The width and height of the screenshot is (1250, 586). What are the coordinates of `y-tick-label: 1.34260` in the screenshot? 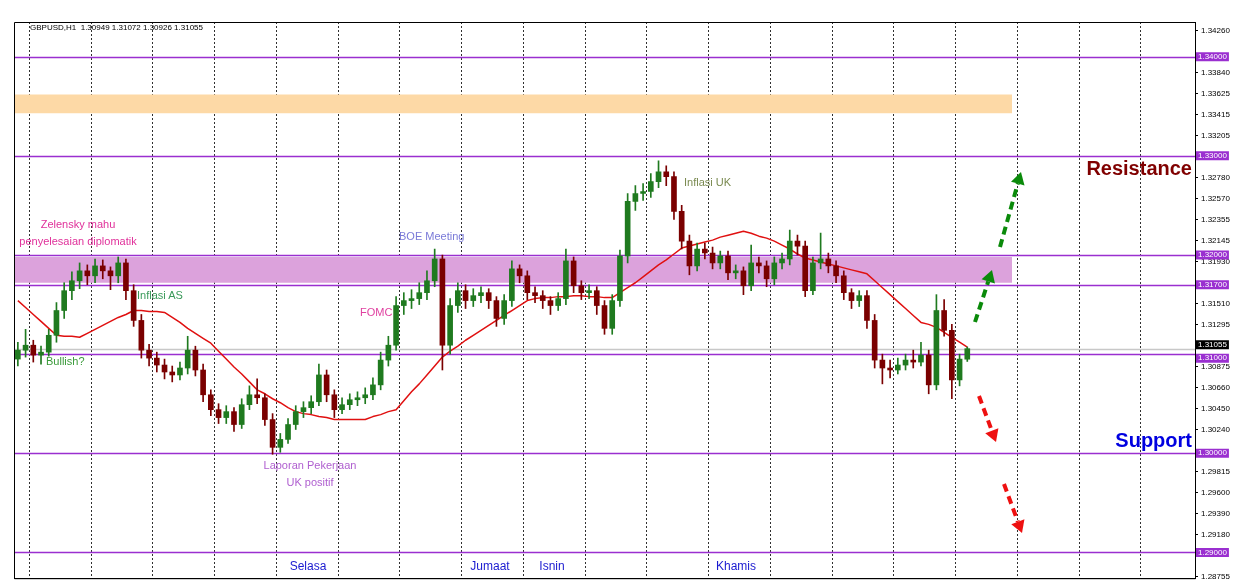 It's located at (1216, 31).